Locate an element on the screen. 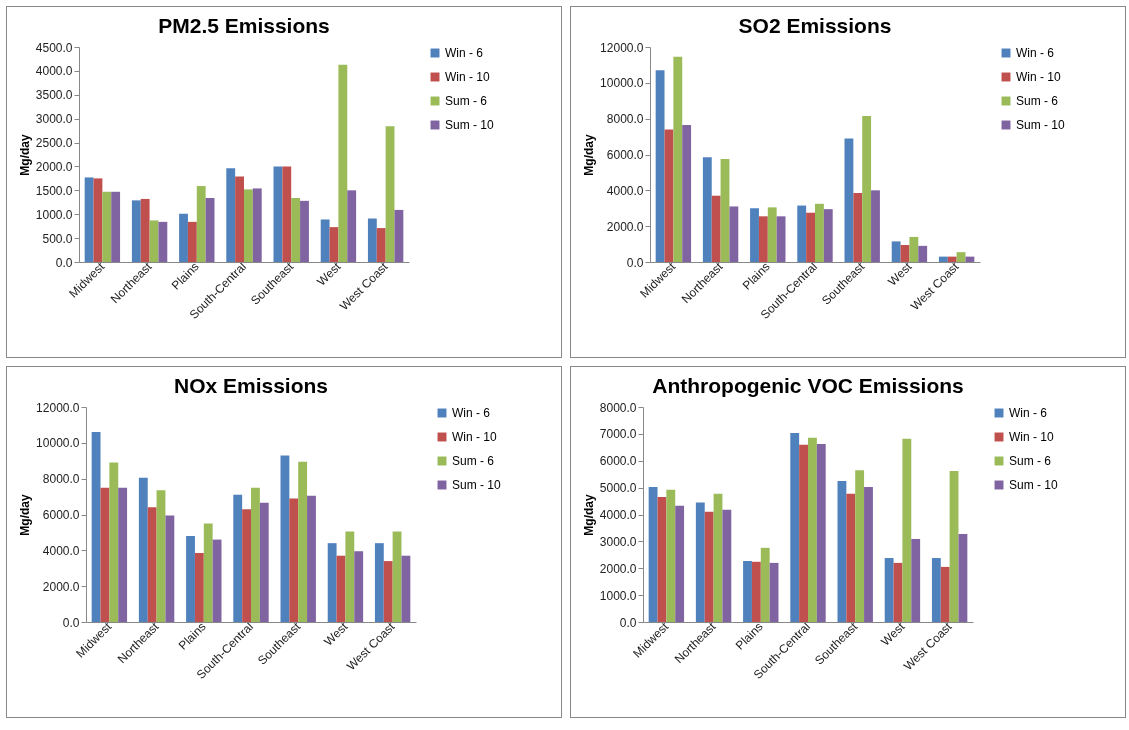 Image resolution: width=1129 pixels, height=730 pixels. y-tick-label: 8000.0 is located at coordinates (61, 479).